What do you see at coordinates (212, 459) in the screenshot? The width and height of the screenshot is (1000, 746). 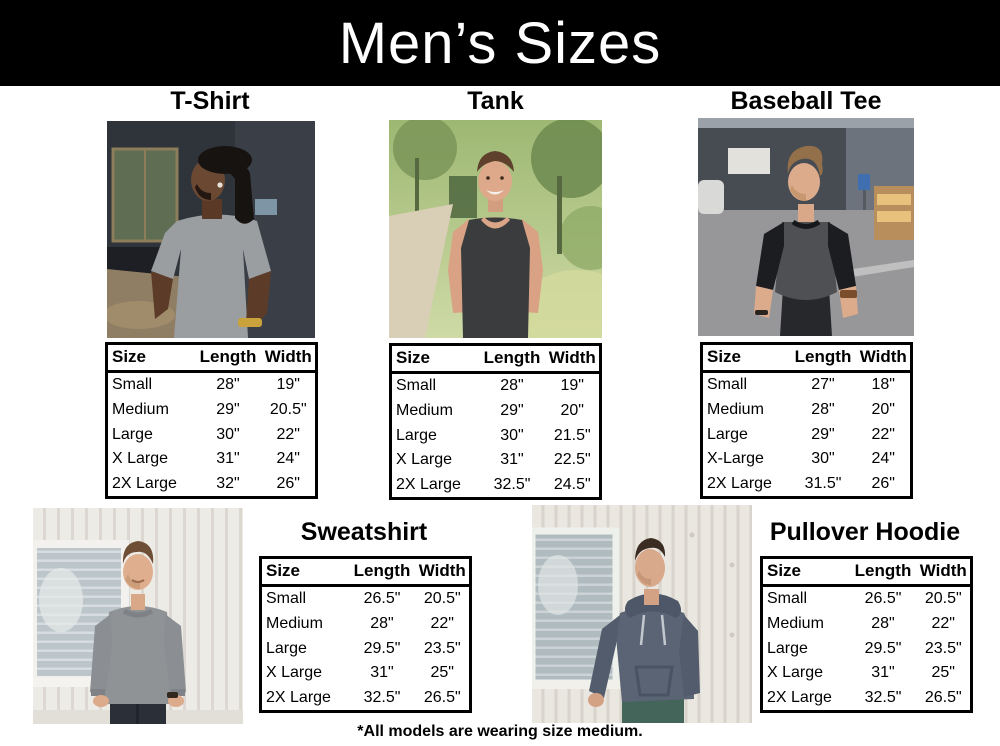 I see `table-row: X Large 31" 24"` at bounding box center [212, 459].